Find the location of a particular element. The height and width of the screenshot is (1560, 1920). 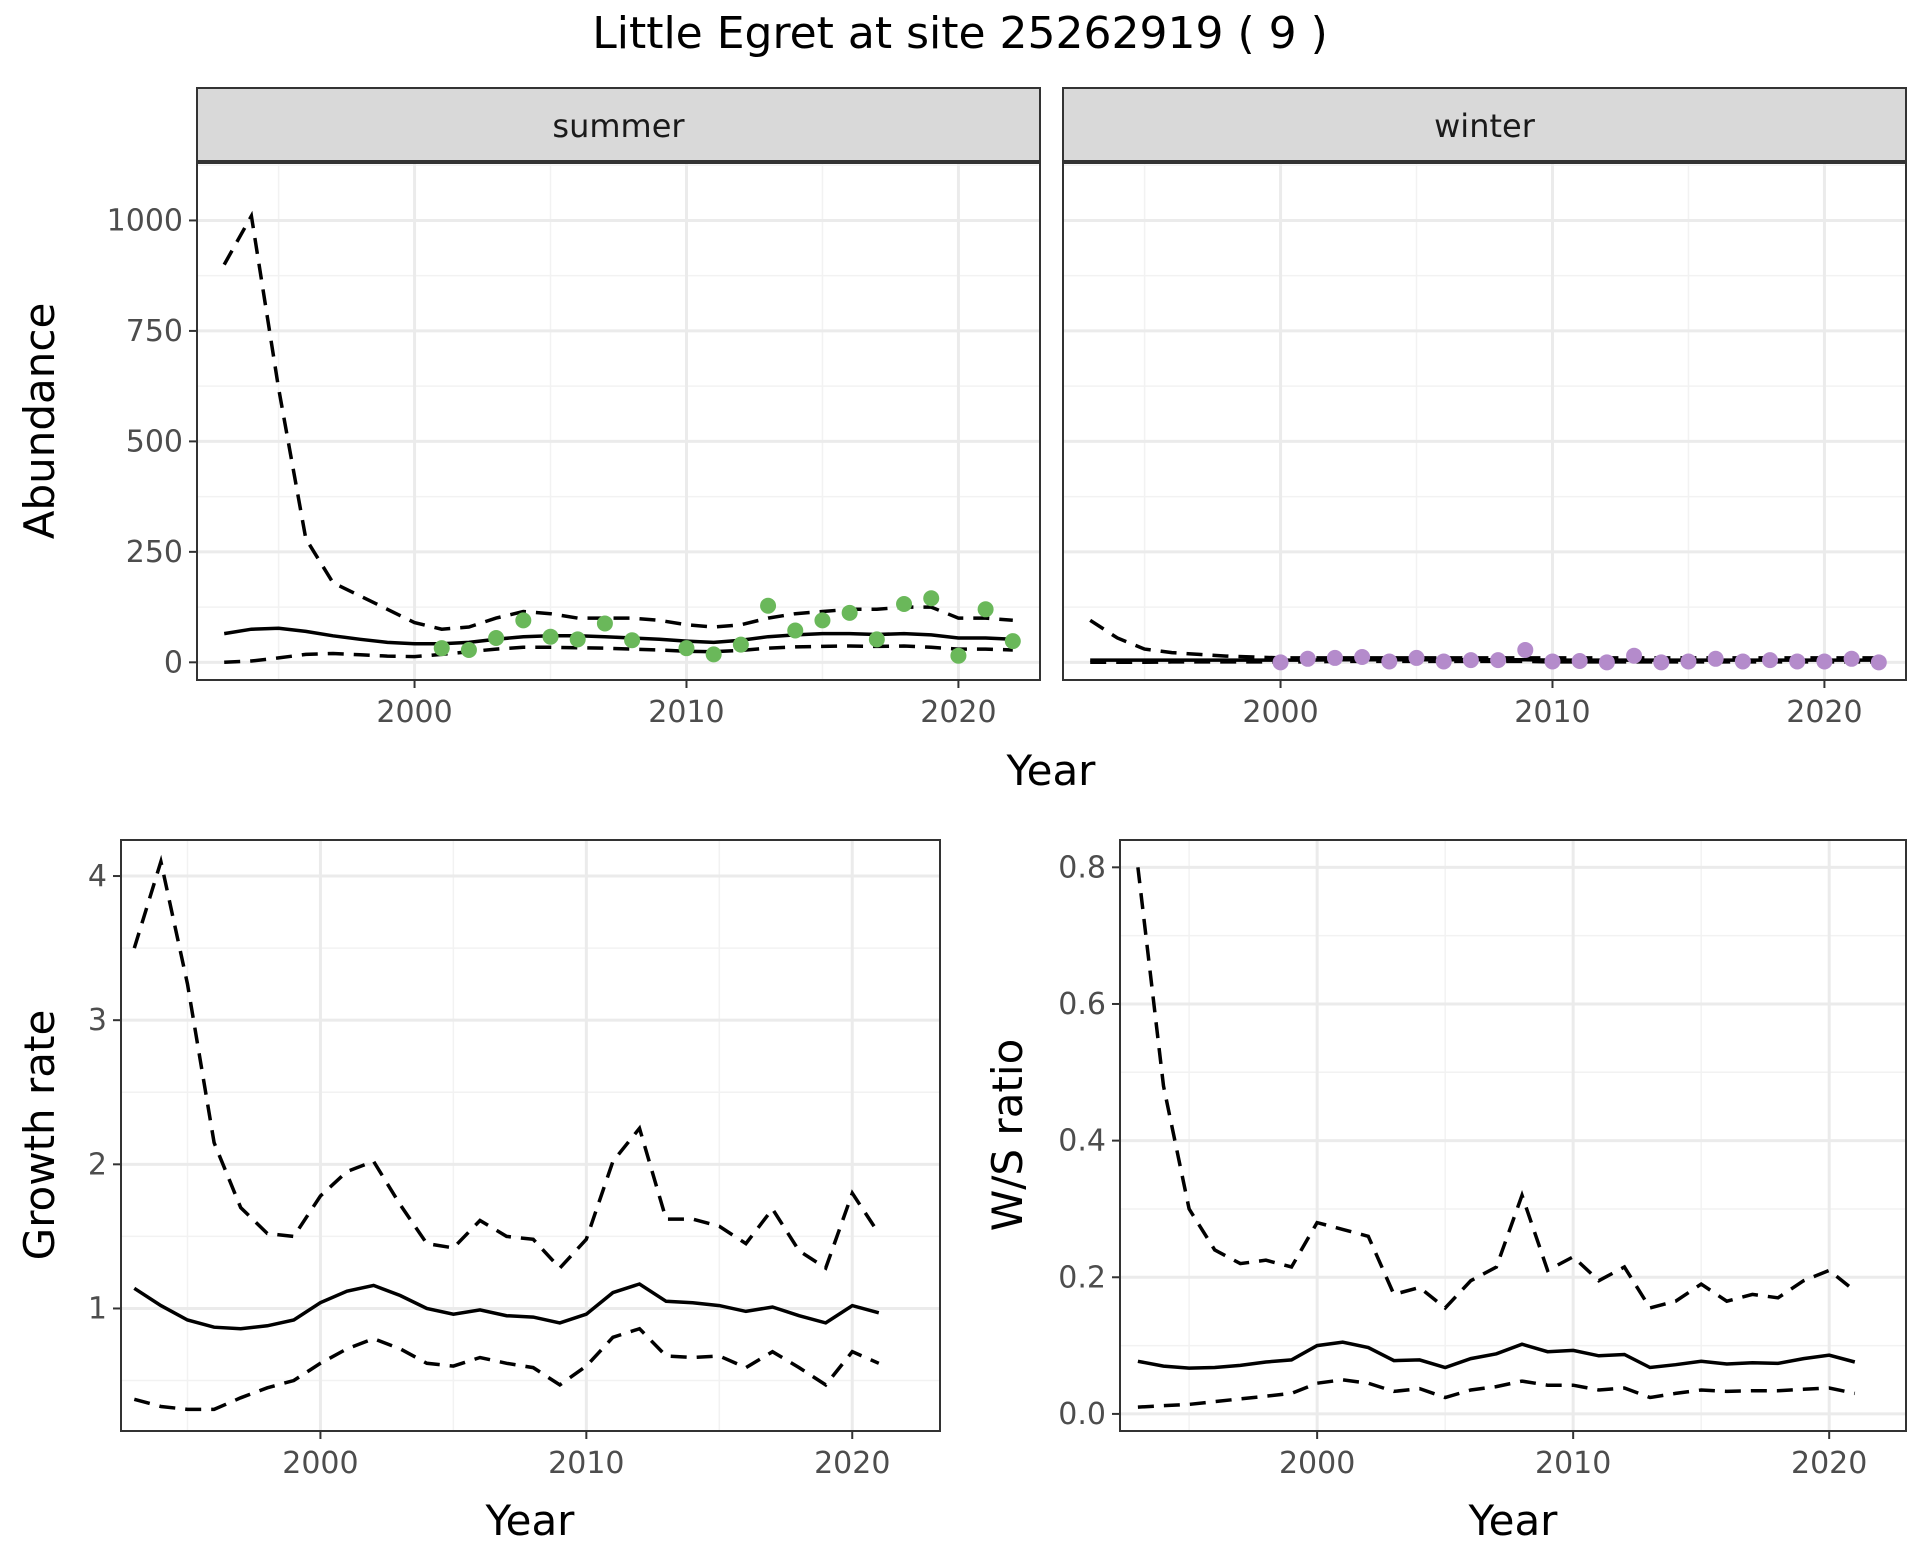

y-tick-label: 1 is located at coordinates (97, 1308).